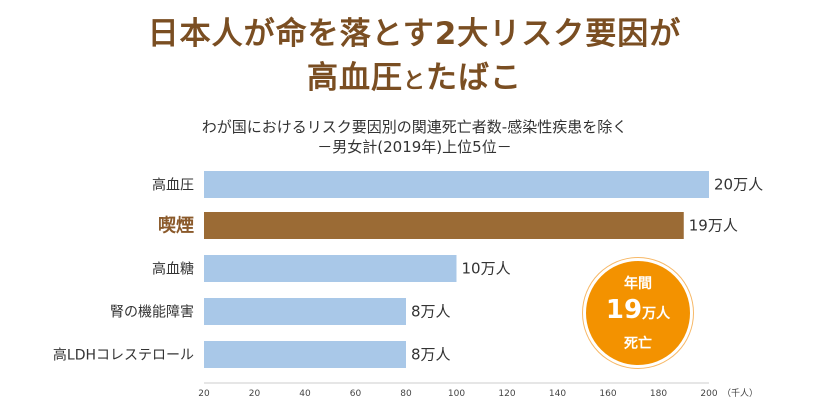  I want to click on category-label-3: 腎の機能障害, so click(152, 313).